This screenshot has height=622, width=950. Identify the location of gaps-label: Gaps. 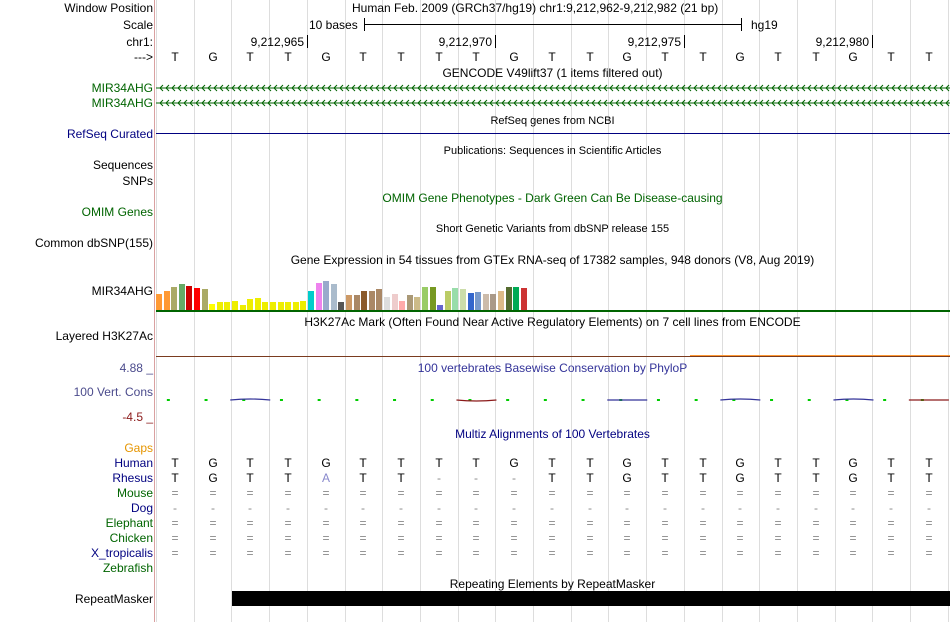
(138, 448).